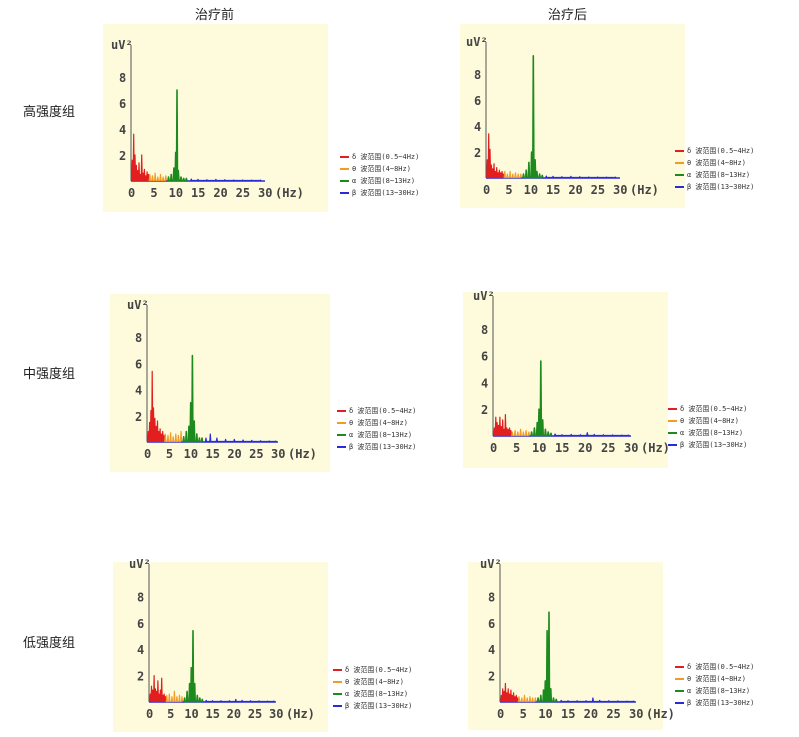 Image resolution: width=799 pixels, height=737 pixels. I want to click on row-label-low: 低强度组, so click(49, 643).